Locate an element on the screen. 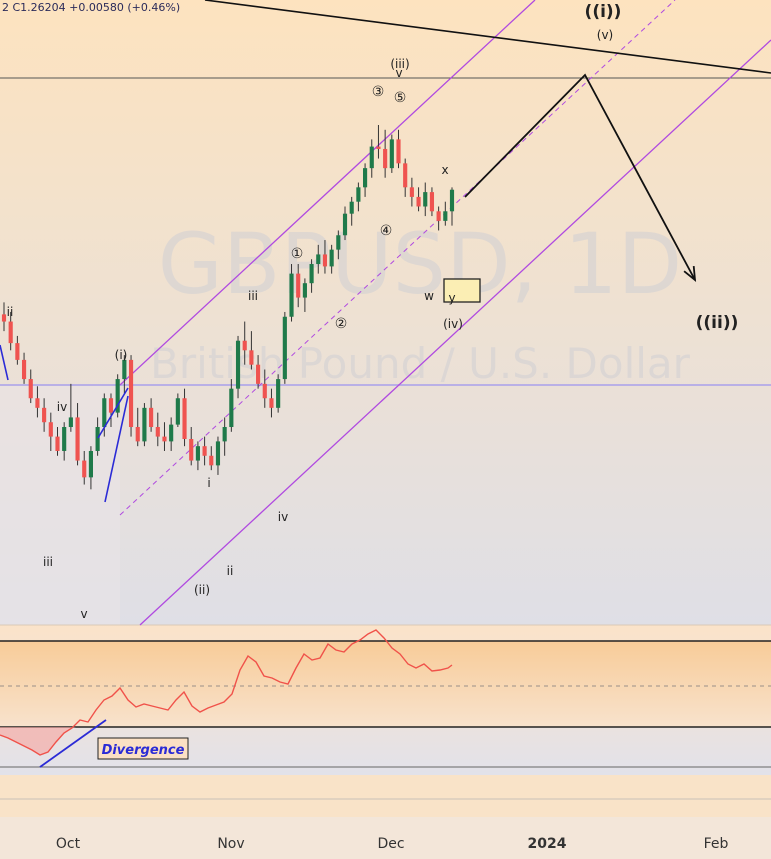  rsi-overbought-band is located at coordinates (385, 684).